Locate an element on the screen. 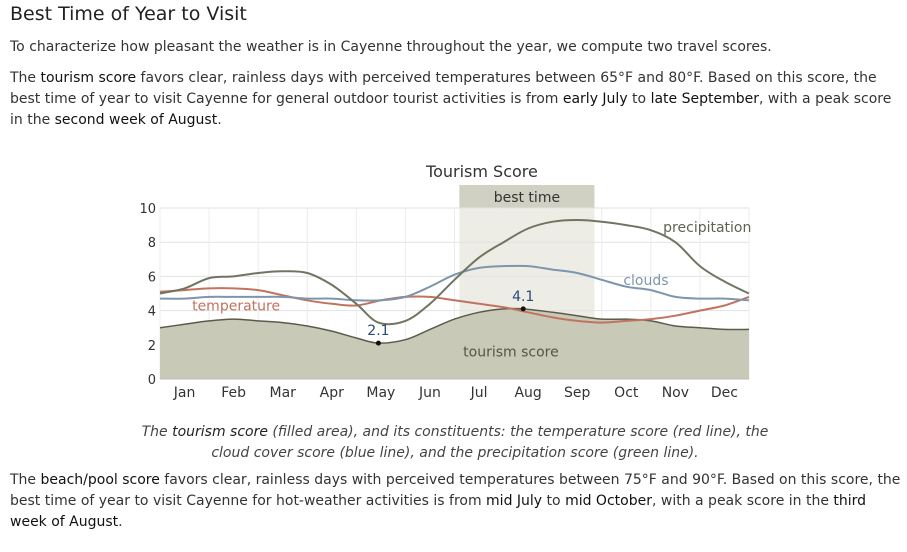 Image resolution: width=907 pixels, height=552 pixels. tourism-score-term: tourism score is located at coordinates (88, 78).